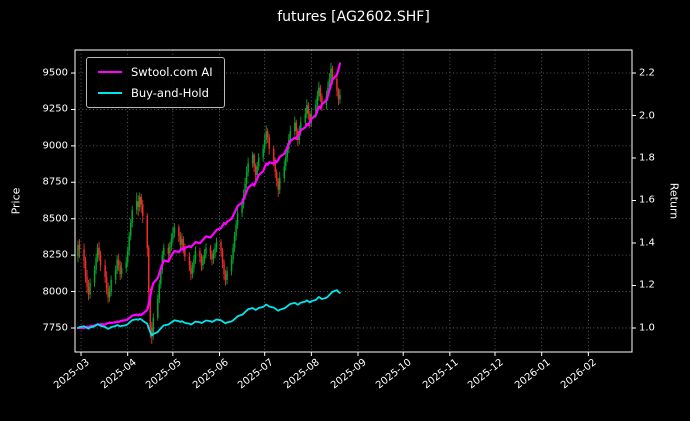 The image size is (690, 421). What do you see at coordinates (353, 17) in the screenshot?
I see `chart-title: futures [AG2602.SHF]` at bounding box center [353, 17].